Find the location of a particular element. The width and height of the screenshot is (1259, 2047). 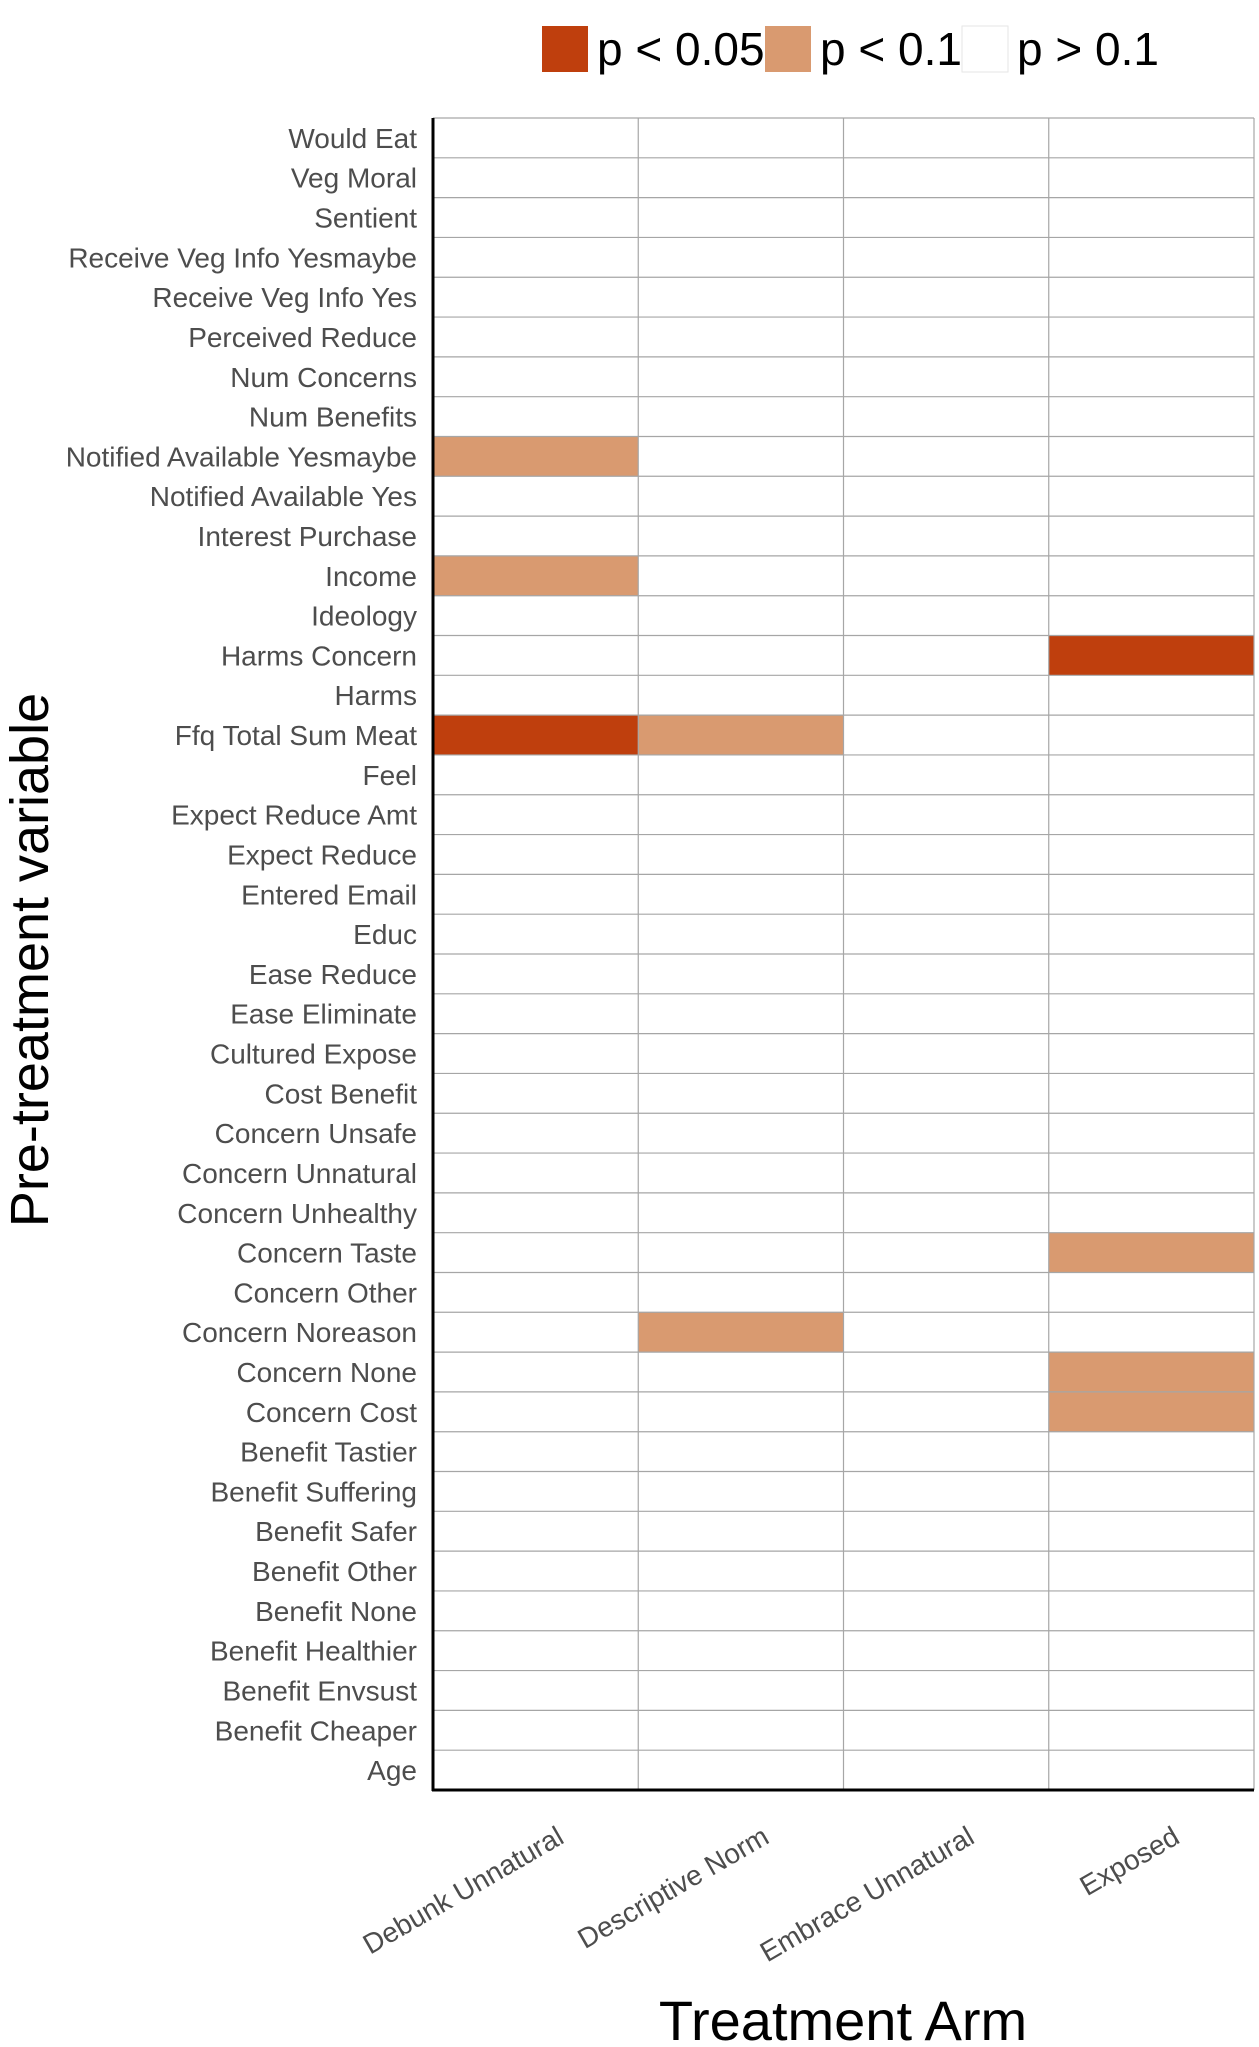

cell-benefit-suffering-embrace-unnatural is located at coordinates (946, 1491).